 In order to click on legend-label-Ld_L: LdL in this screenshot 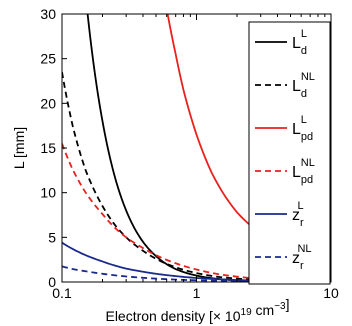, I will do `click(299, 42)`.